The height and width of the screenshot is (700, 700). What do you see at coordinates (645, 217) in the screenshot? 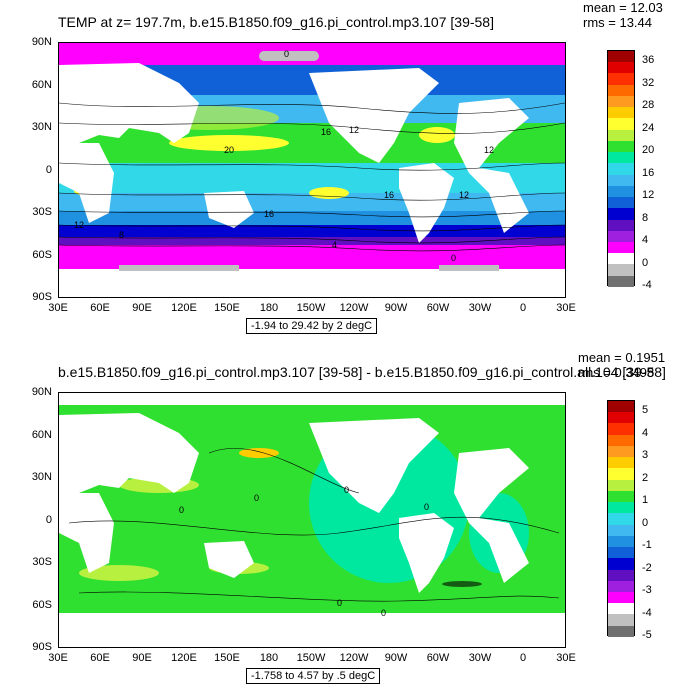
I see `colorbar-label: 8` at bounding box center [645, 217].